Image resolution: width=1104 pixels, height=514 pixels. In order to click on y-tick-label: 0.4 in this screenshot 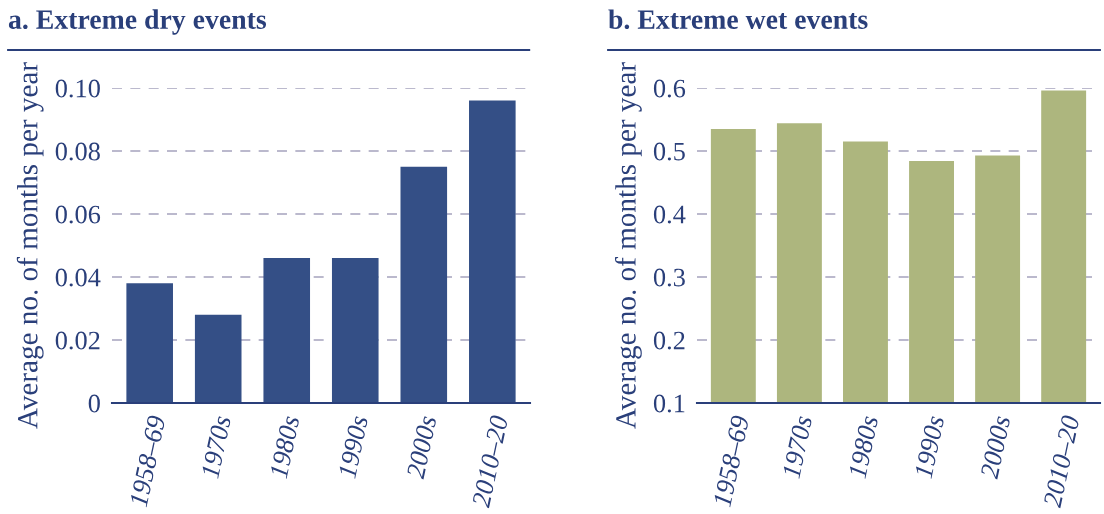, I will do `click(669, 214)`.